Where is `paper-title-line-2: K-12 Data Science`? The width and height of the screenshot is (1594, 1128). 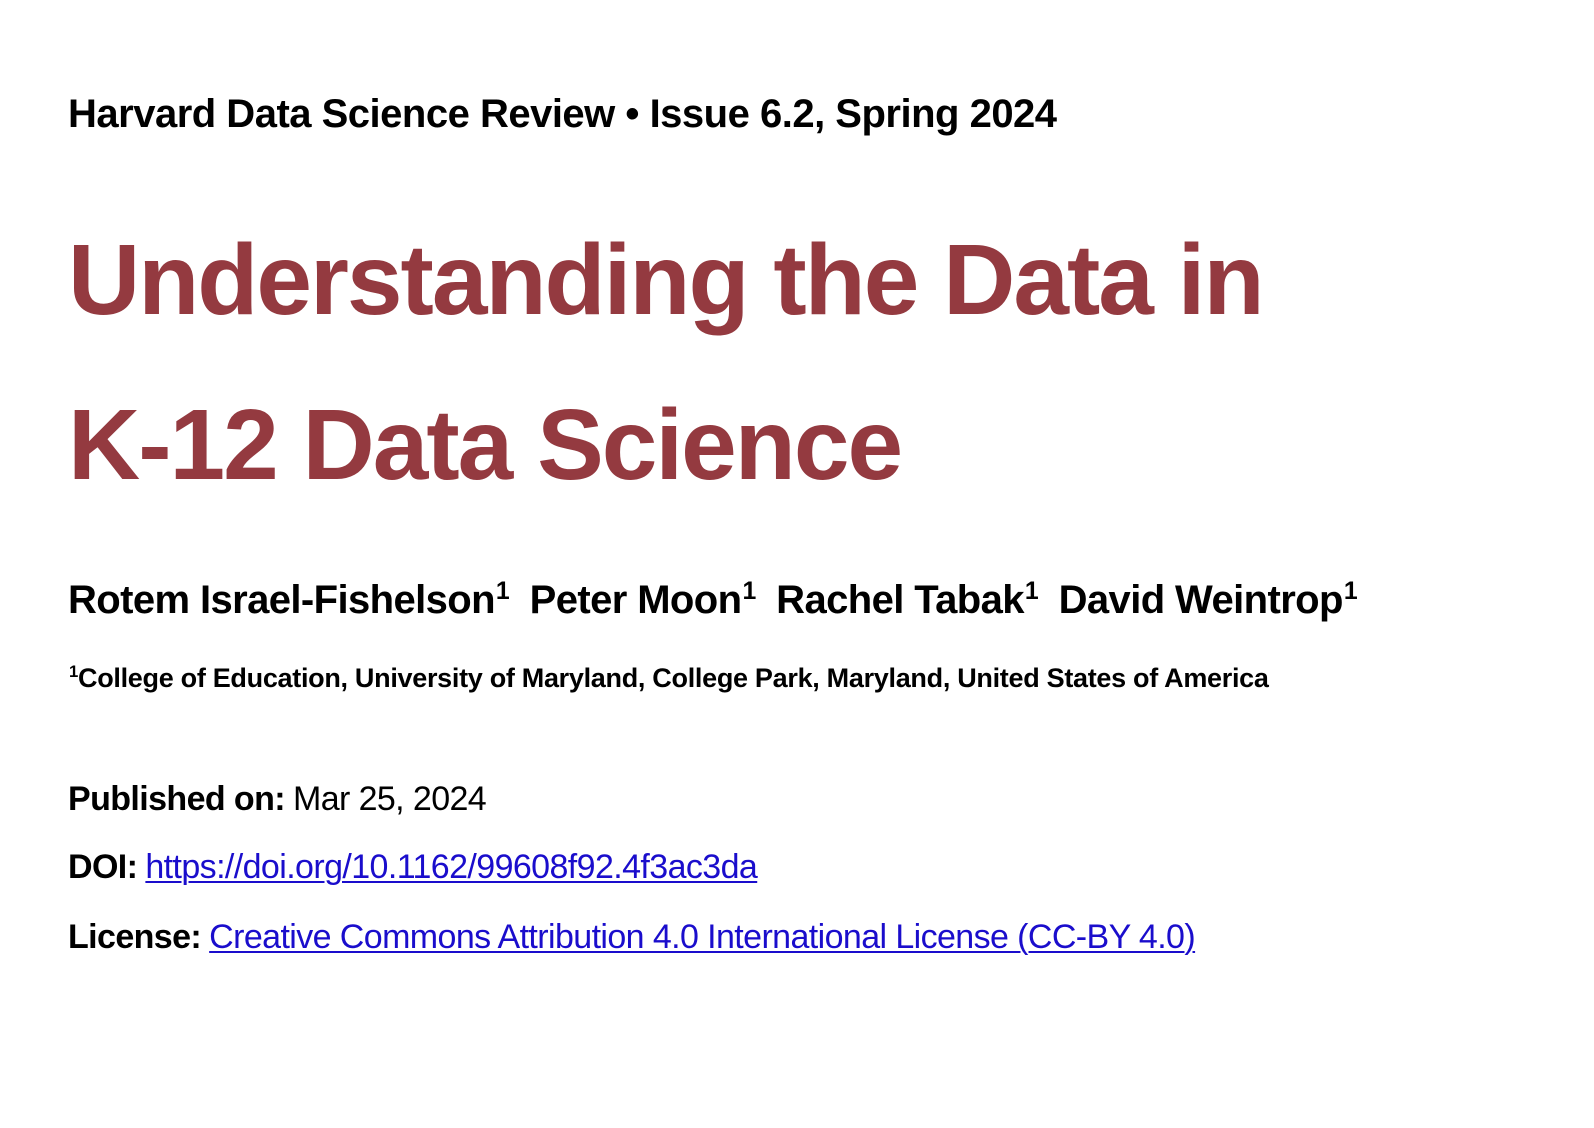 paper-title-line-2: K-12 Data Science is located at coordinates (485, 445).